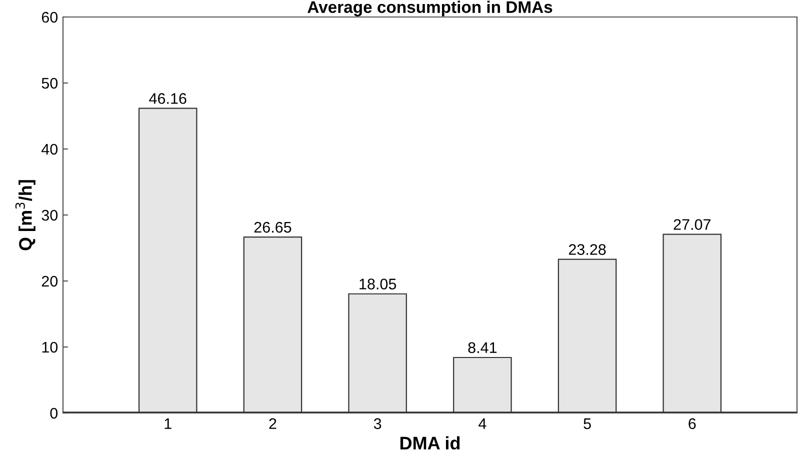 The height and width of the screenshot is (469, 807). What do you see at coordinates (54, 413) in the screenshot?
I see `y-tick-label: 0` at bounding box center [54, 413].